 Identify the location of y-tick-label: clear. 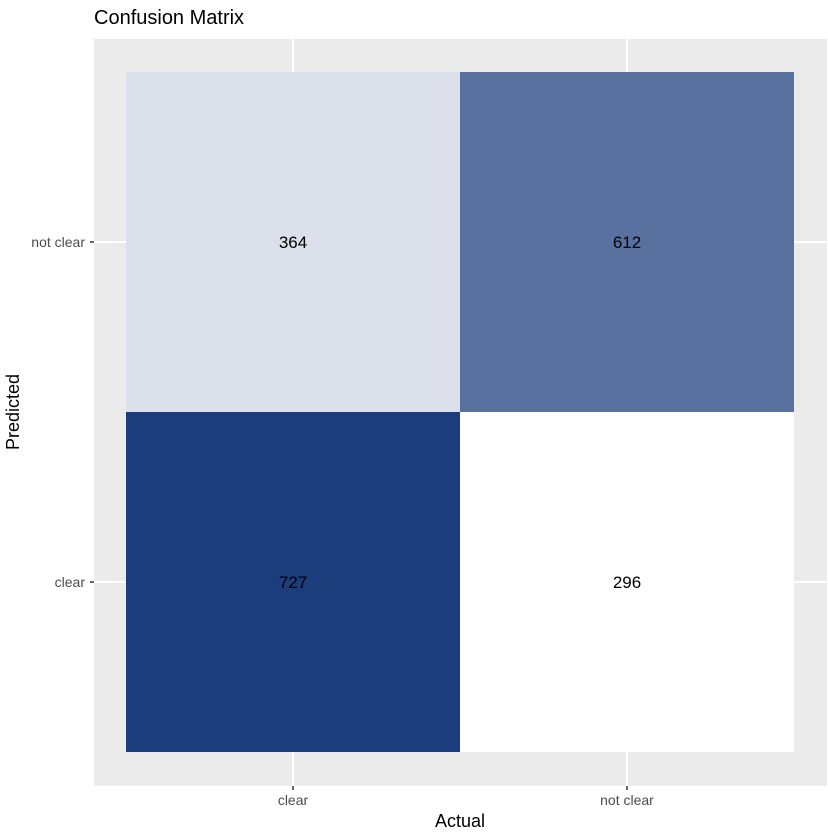
(70, 582).